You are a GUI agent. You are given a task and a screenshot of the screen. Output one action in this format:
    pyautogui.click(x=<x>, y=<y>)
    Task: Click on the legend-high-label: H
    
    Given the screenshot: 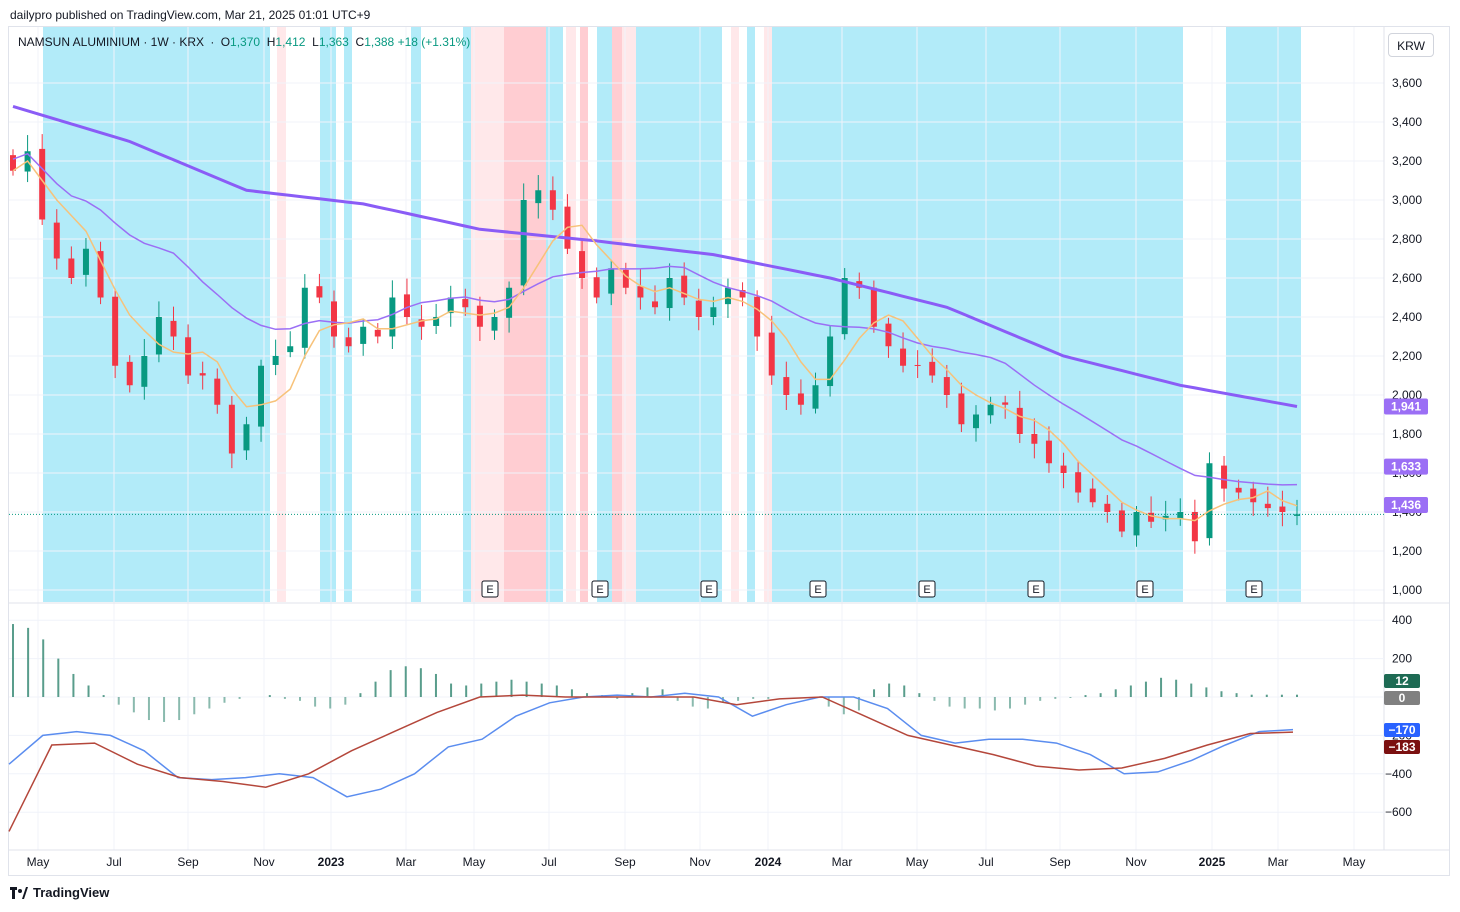 What is the action you would take?
    pyautogui.click(x=269, y=42)
    